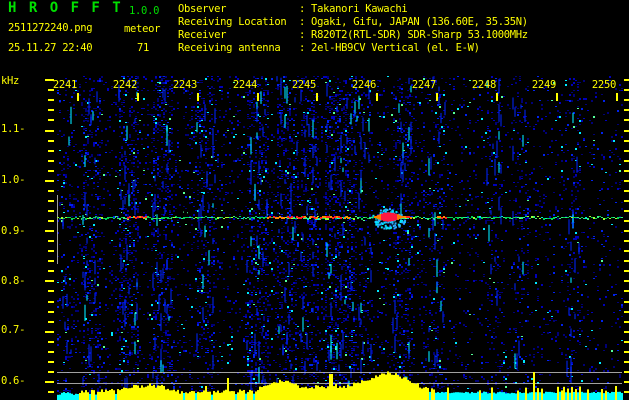 This screenshot has height=400, width=629. Describe the element at coordinates (10, 81) in the screenshot. I see `freq-axis-unit: kHz` at that location.